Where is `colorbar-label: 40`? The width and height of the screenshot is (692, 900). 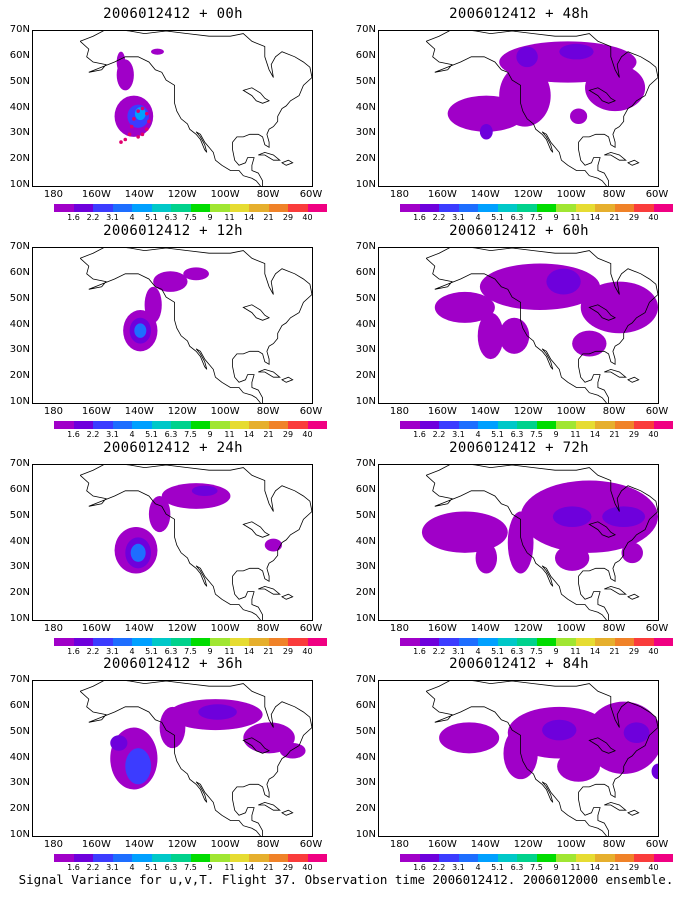
colorbar-label: 40 is located at coordinates (307, 434).